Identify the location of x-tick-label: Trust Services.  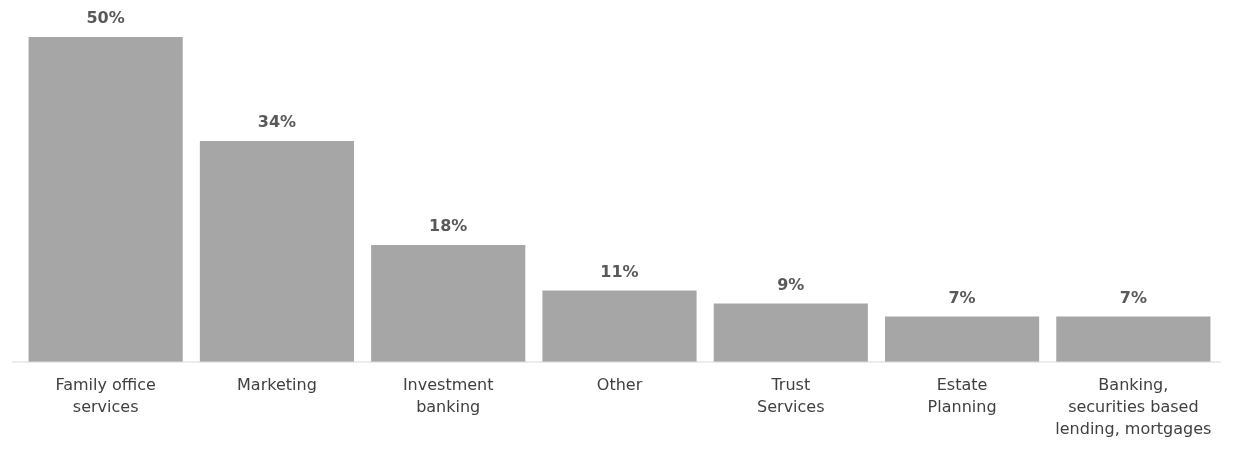
(791, 395).